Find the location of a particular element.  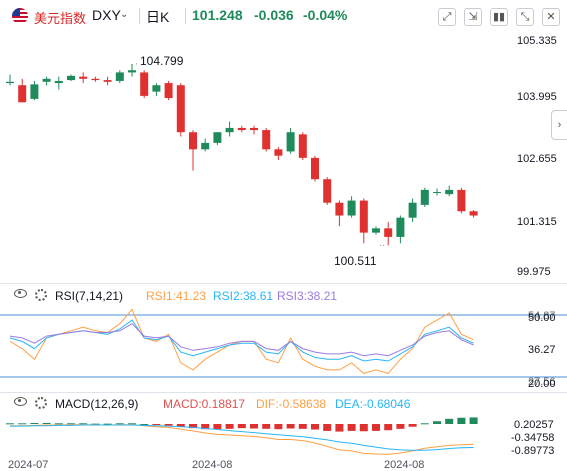

macd-axis-tick: -0.34758 is located at coordinates (533, 438).